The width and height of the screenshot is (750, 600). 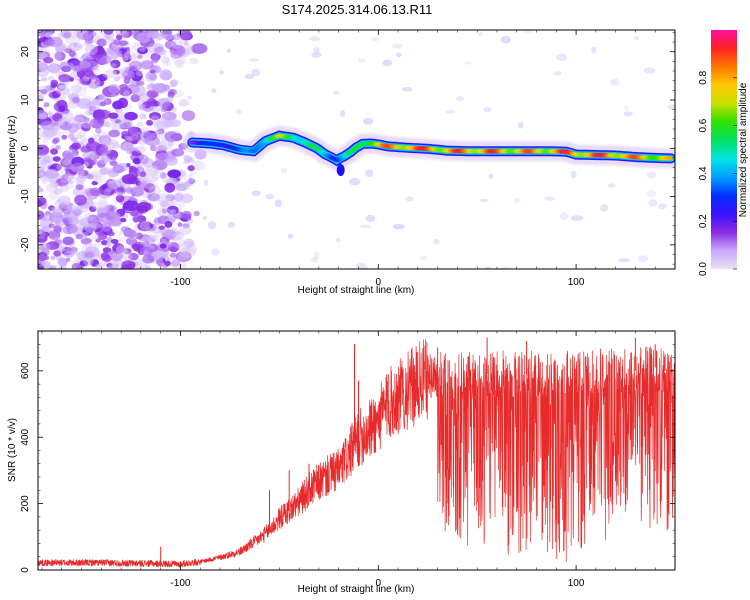 What do you see at coordinates (25, 503) in the screenshot?
I see `y-tick-label: 200` at bounding box center [25, 503].